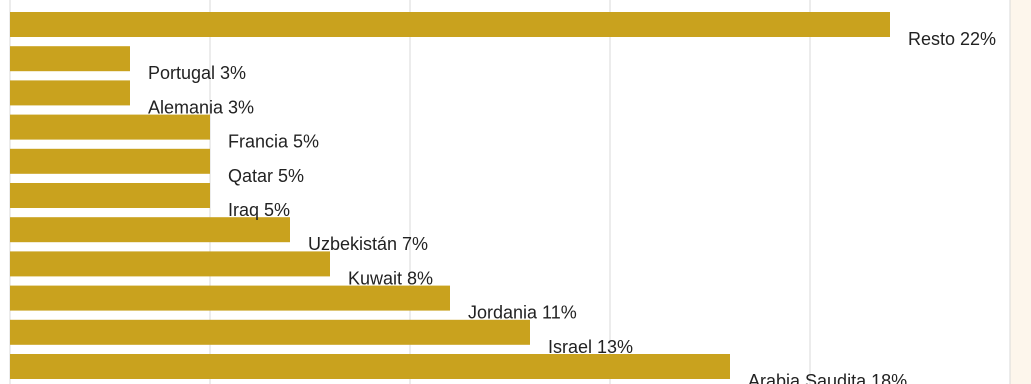 This screenshot has height=384, width=1031. I want to click on bar-label: Kuwait 8%, so click(390, 278).